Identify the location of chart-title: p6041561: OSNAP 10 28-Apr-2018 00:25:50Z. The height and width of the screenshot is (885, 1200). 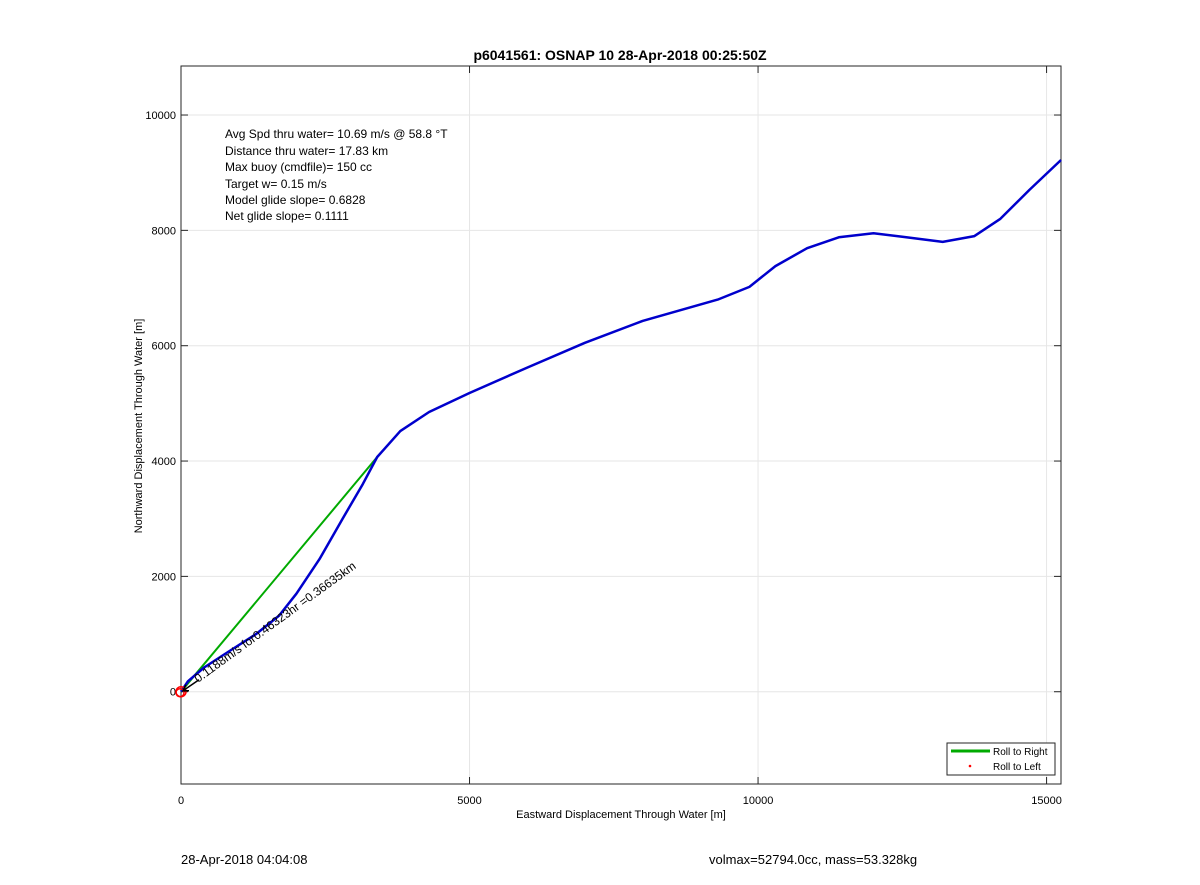
(620, 55).